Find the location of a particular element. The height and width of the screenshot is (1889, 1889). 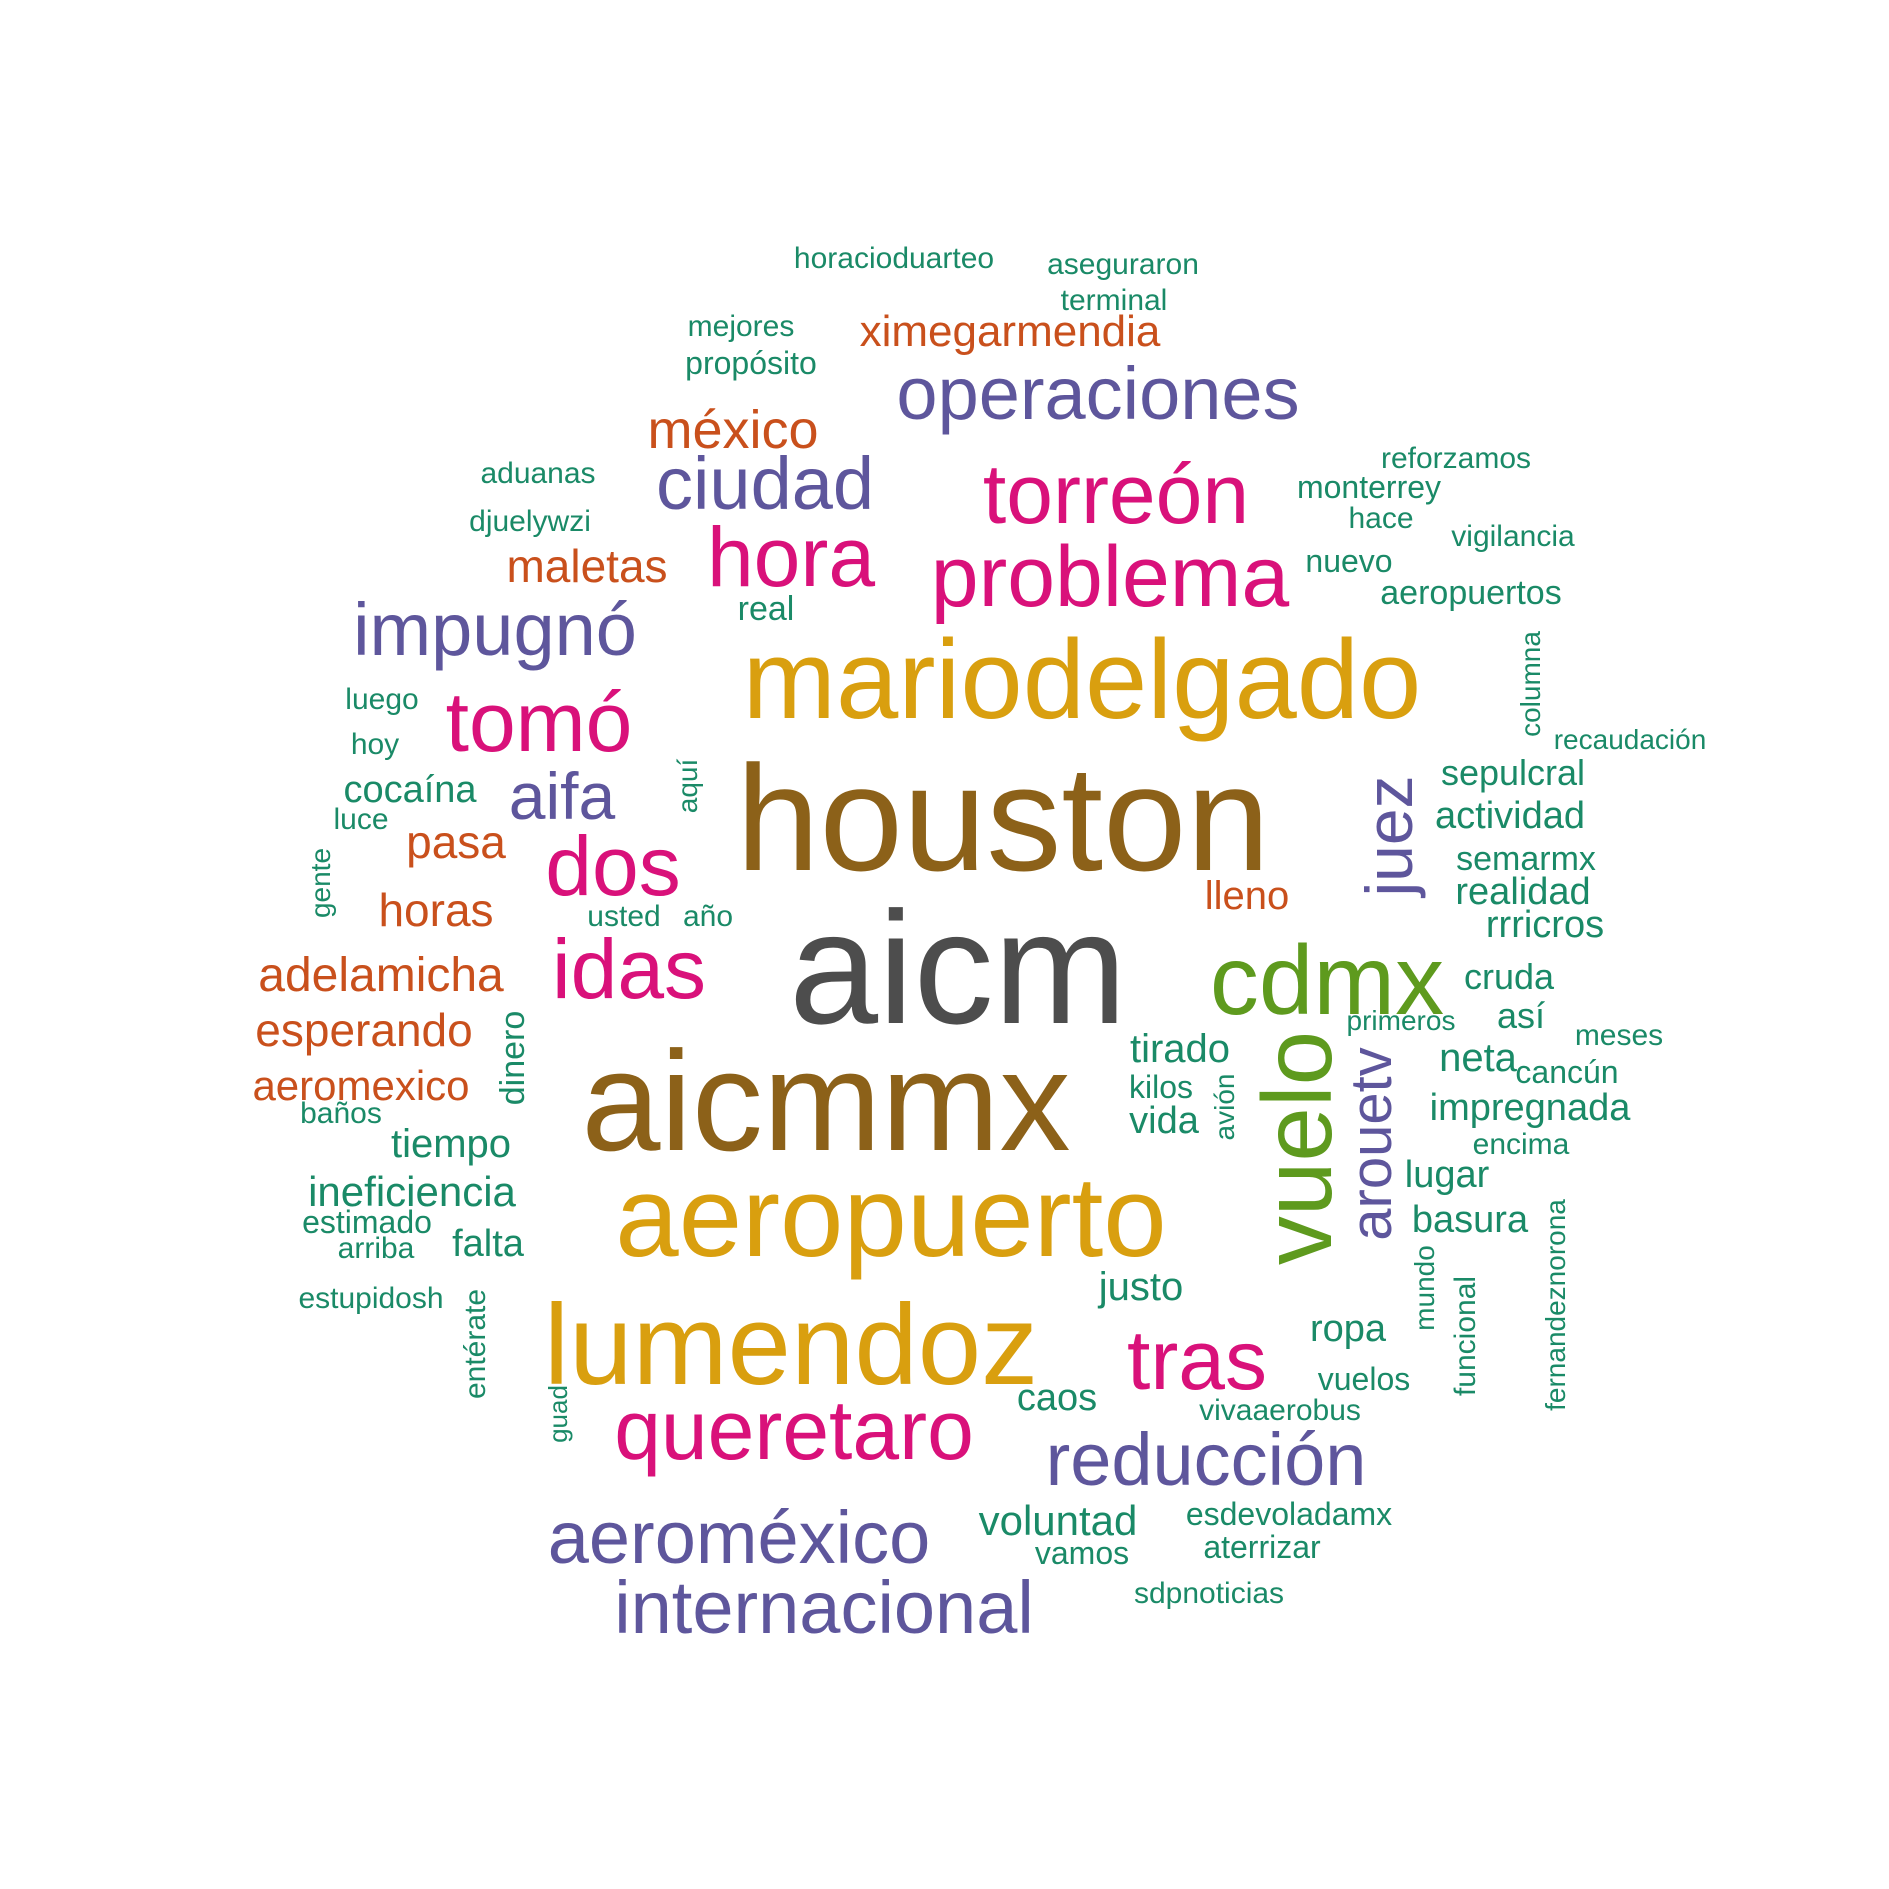

word-pasa: pasa is located at coordinates (456, 842).